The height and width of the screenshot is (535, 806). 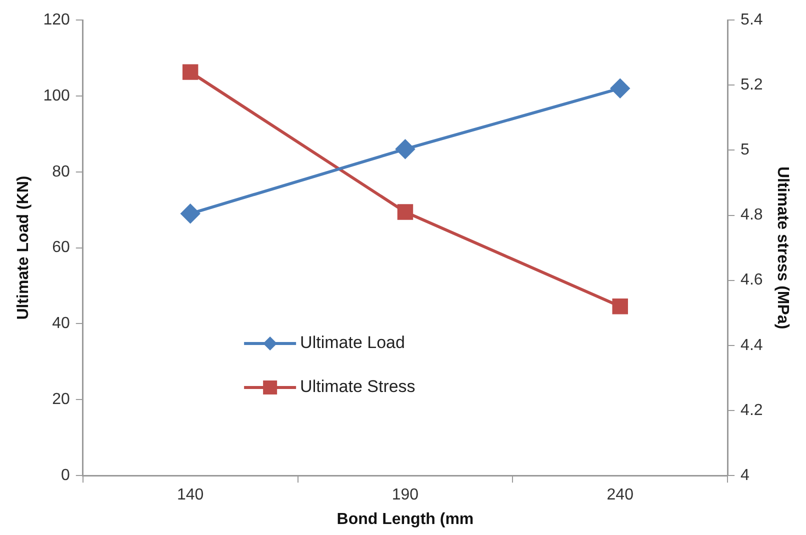 I want to click on x-tick-label: 140, so click(x=190, y=495).